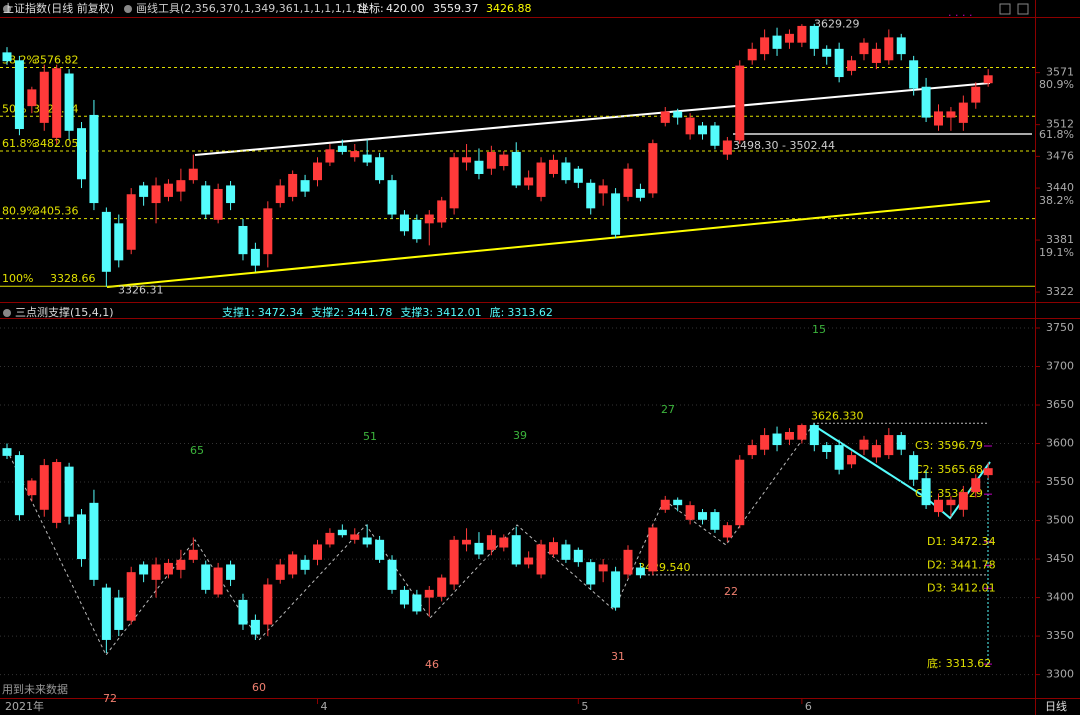 The height and width of the screenshot is (715, 1080). I want to click on stock-title: 上证指数(日线 前复权), so click(58, 8).